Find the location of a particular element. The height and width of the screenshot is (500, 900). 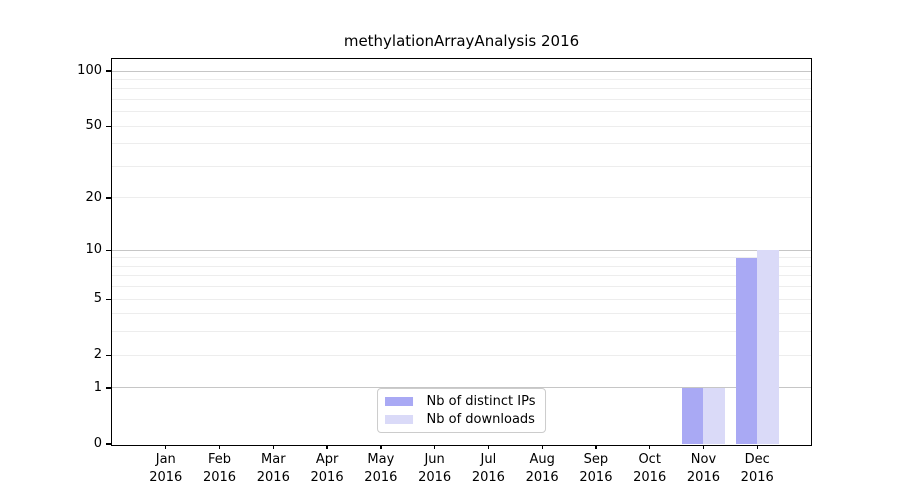

y-tick-label-10: 10 is located at coordinates (93, 250).